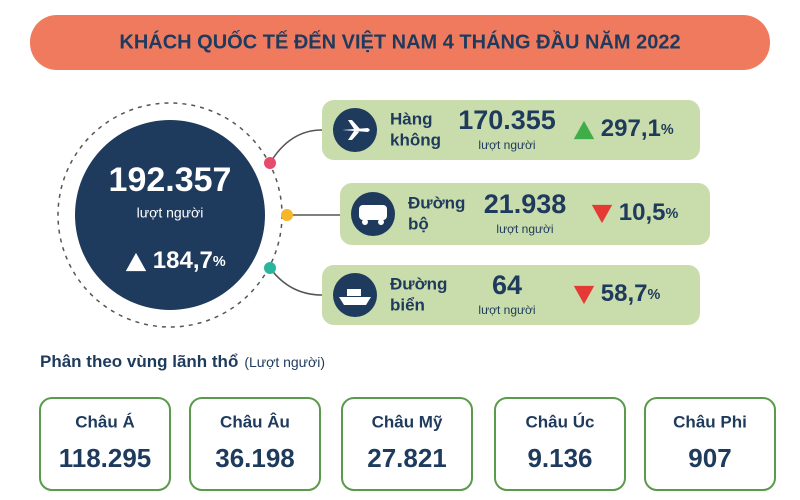  Describe the element at coordinates (560, 421) in the screenshot. I see `region-name: Châu Úc` at that location.